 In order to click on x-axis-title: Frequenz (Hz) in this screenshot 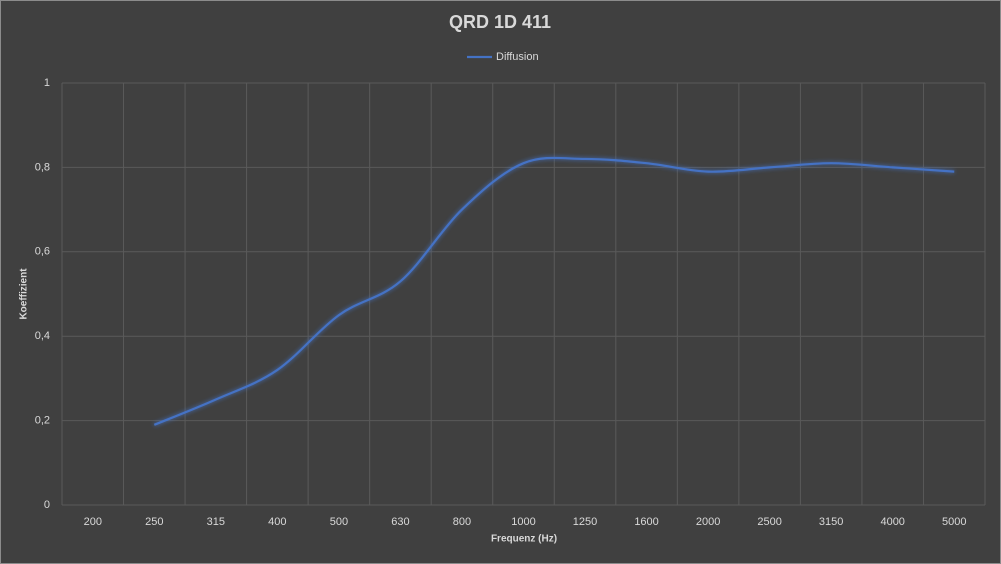, I will do `click(524, 539)`.